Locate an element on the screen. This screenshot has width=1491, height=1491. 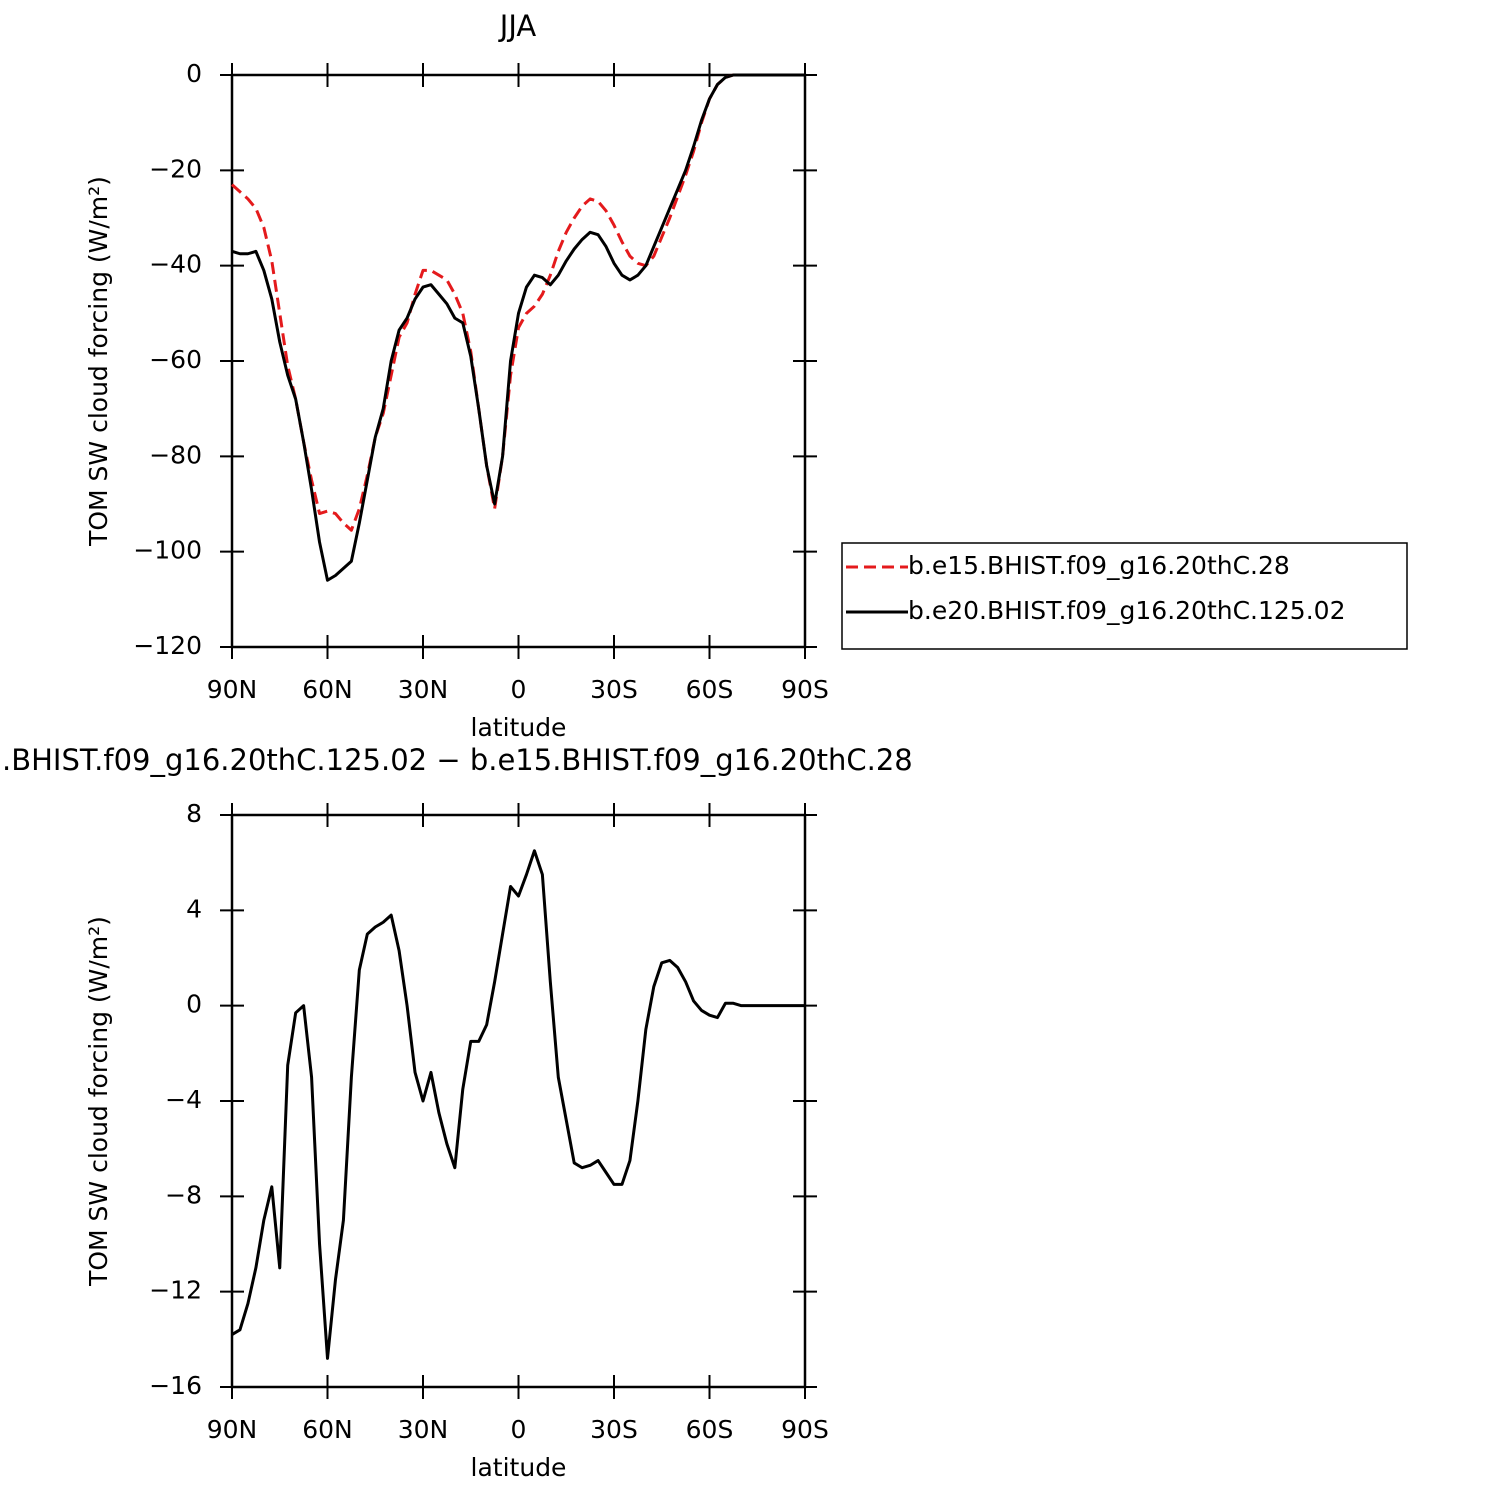
y-tick-label: −120 is located at coordinates (167, 645).